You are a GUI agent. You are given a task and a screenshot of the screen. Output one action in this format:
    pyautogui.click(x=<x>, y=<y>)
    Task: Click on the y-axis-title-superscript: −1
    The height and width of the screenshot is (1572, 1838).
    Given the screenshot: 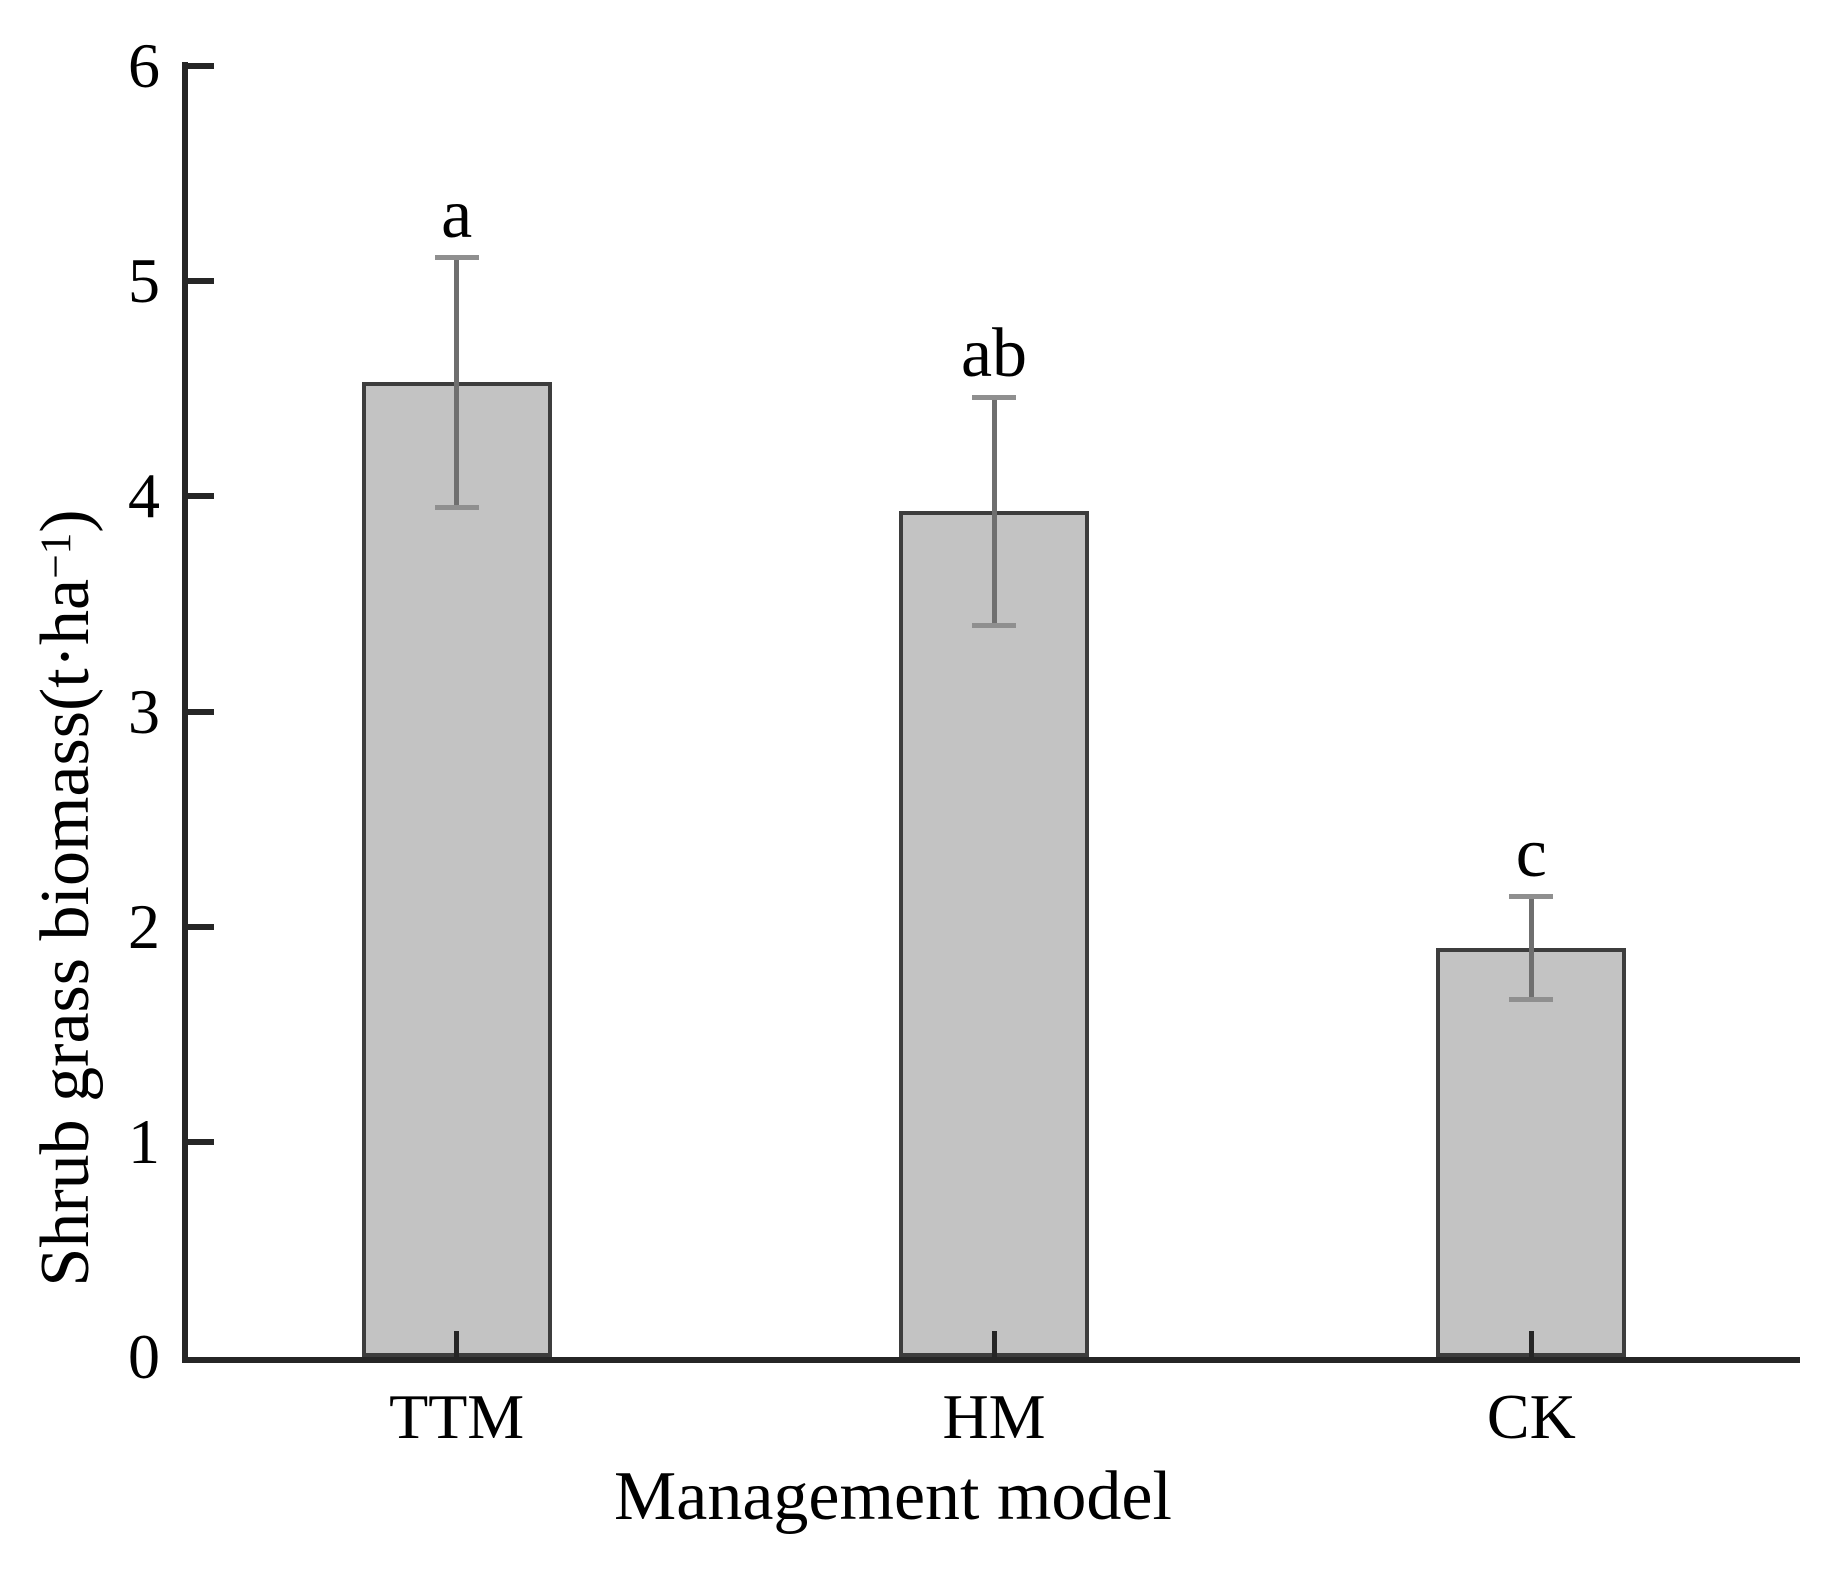 What is the action you would take?
    pyautogui.click(x=56, y=555)
    